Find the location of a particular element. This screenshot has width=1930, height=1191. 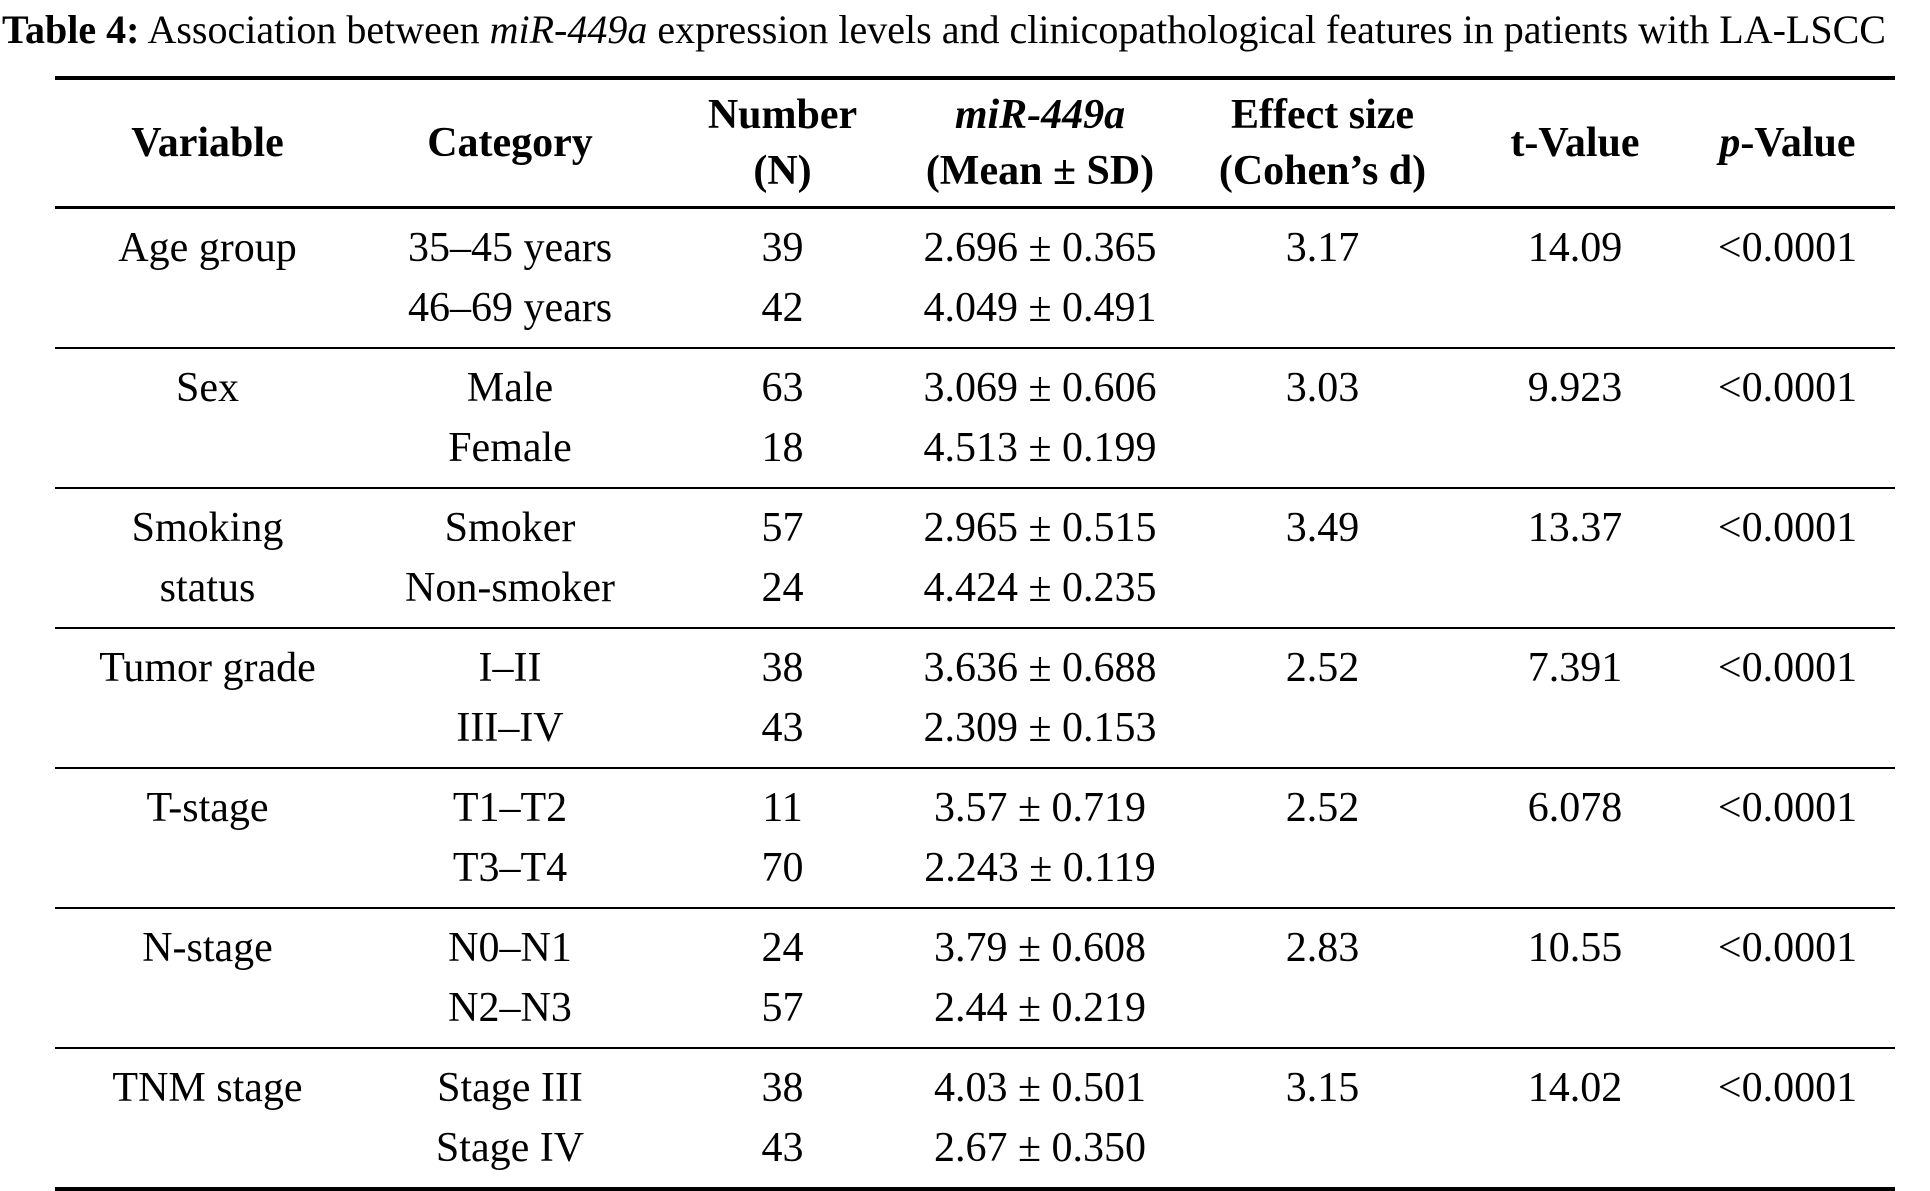

variable-cell: TNM stage is located at coordinates (207, 1118).